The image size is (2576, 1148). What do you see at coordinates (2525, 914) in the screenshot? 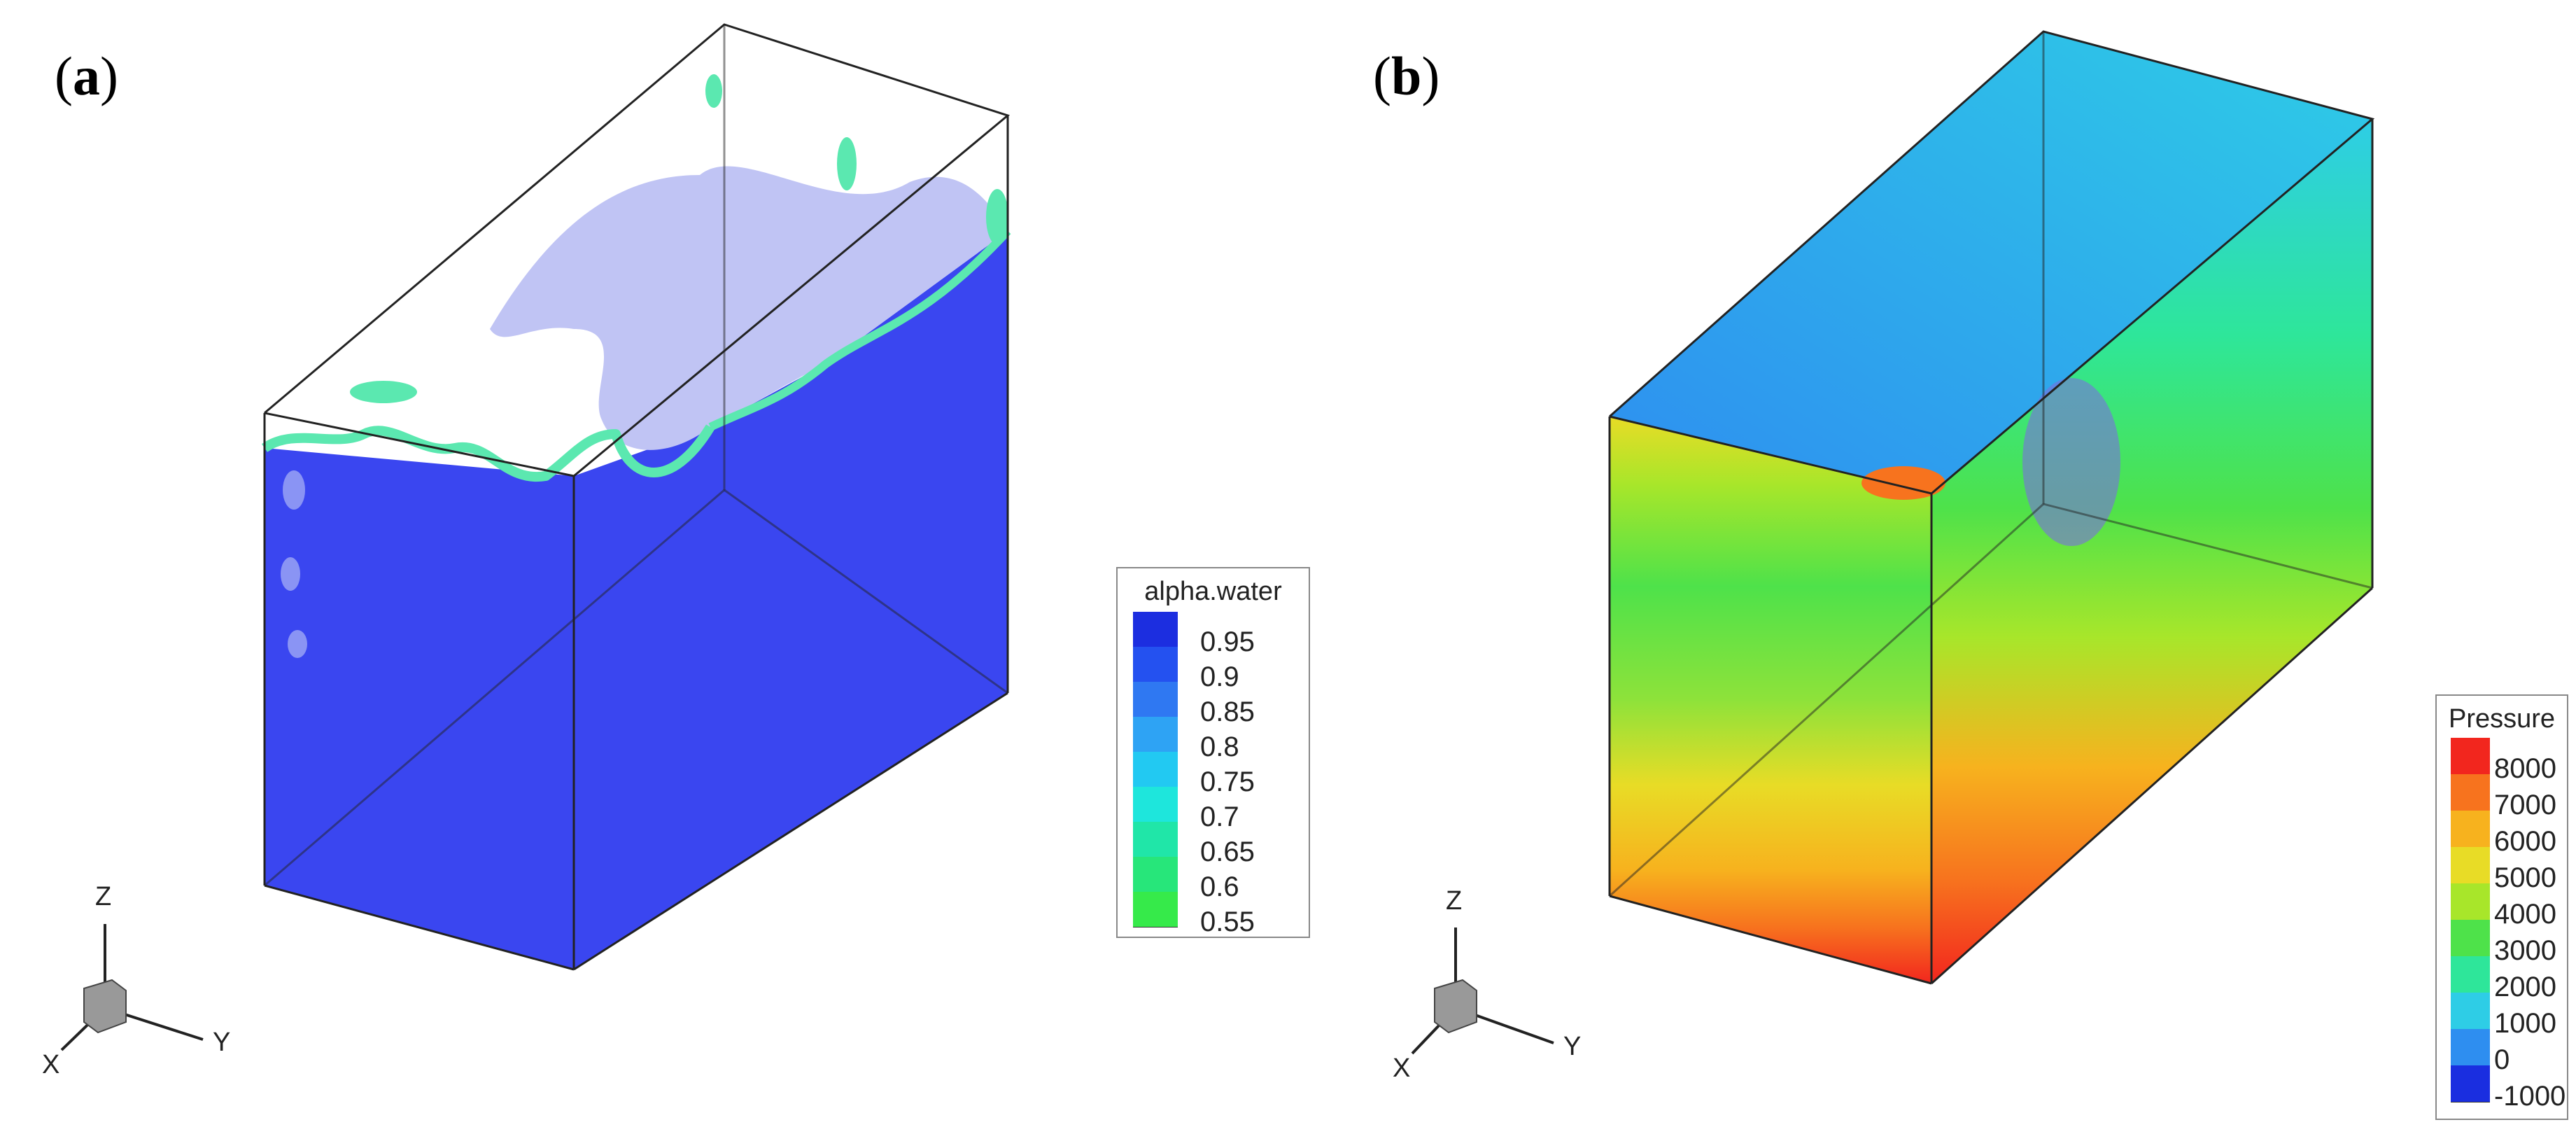
I see `legend-entry-label: 4000` at bounding box center [2525, 914].